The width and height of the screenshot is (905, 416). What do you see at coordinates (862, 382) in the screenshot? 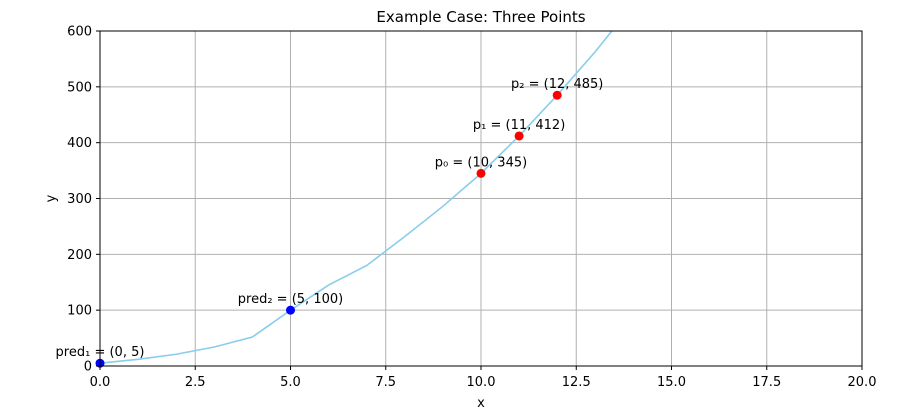
I see `x-tick-label: 20.0` at bounding box center [862, 382].